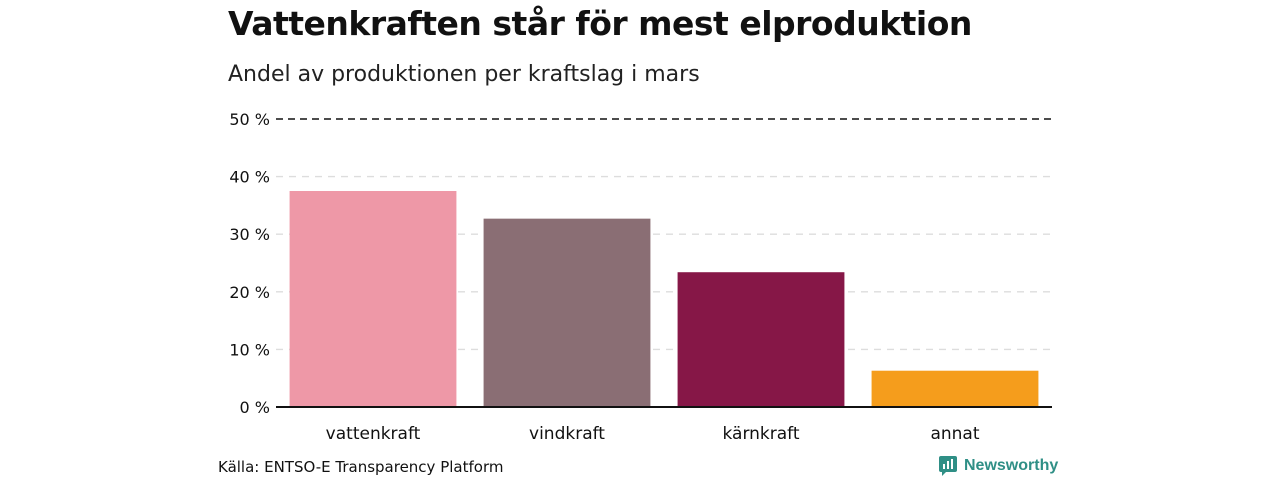 This screenshot has height=480, width=1280. I want to click on x-axis-labels: vattenkraft vindkraft kärnkraft annat, so click(653, 434).